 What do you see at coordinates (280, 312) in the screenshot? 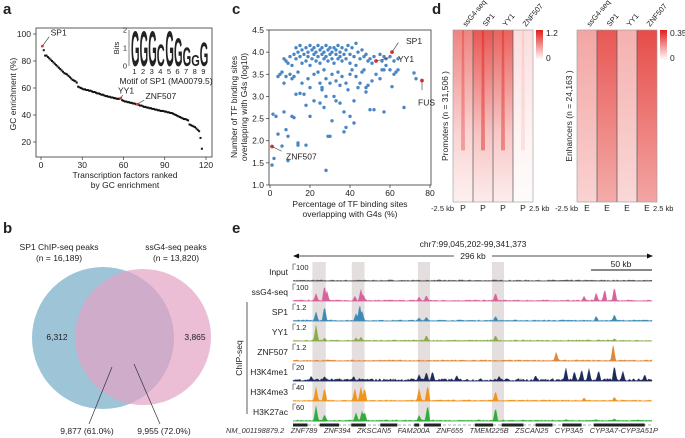
I see `track-name: SP1` at bounding box center [280, 312].